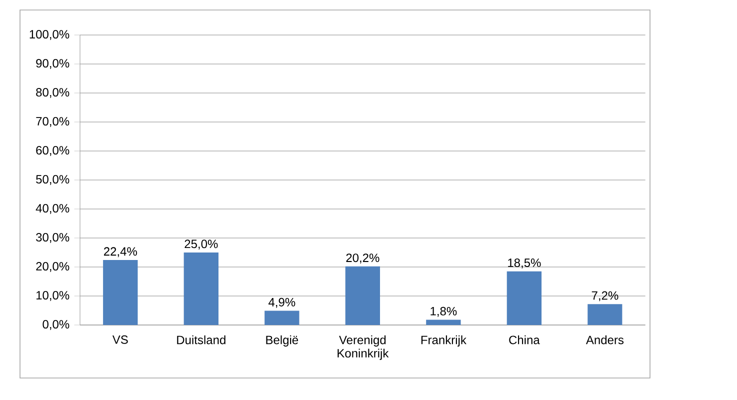 This screenshot has height=400, width=737. What do you see at coordinates (56, 325) in the screenshot?
I see `y-tick-label: 0,0%` at bounding box center [56, 325].